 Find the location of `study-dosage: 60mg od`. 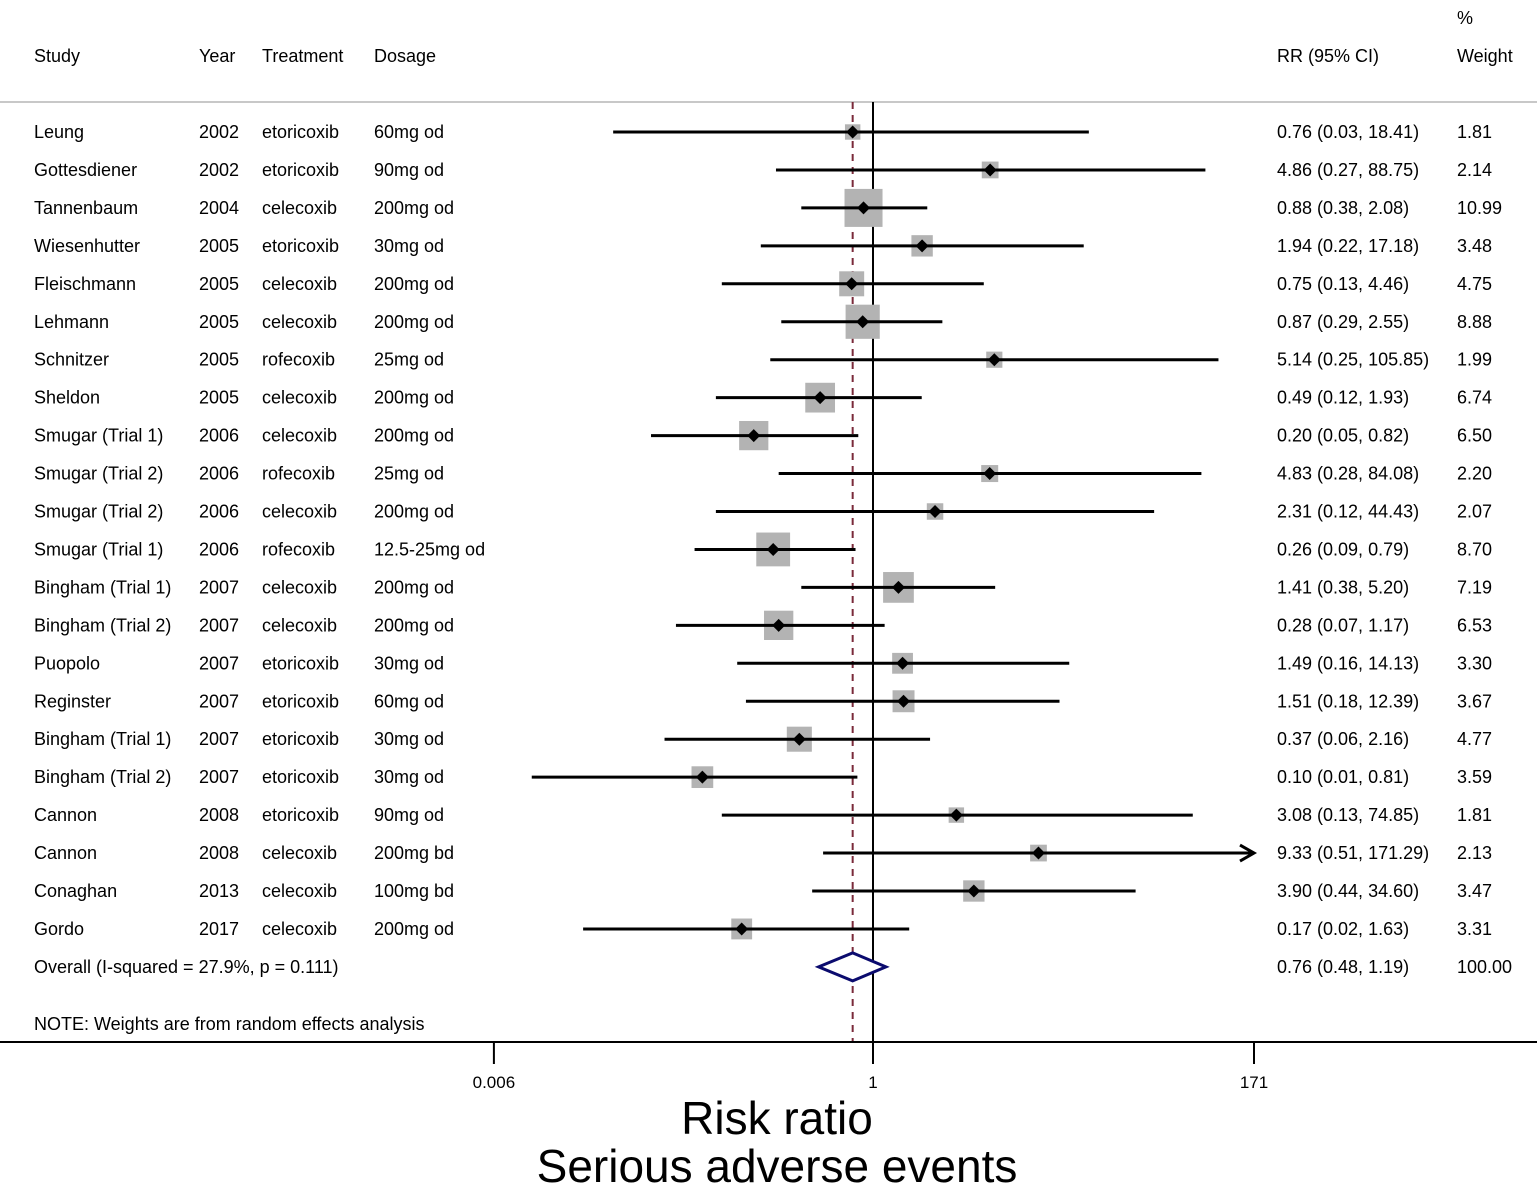

study-dosage: 60mg od is located at coordinates (409, 701).